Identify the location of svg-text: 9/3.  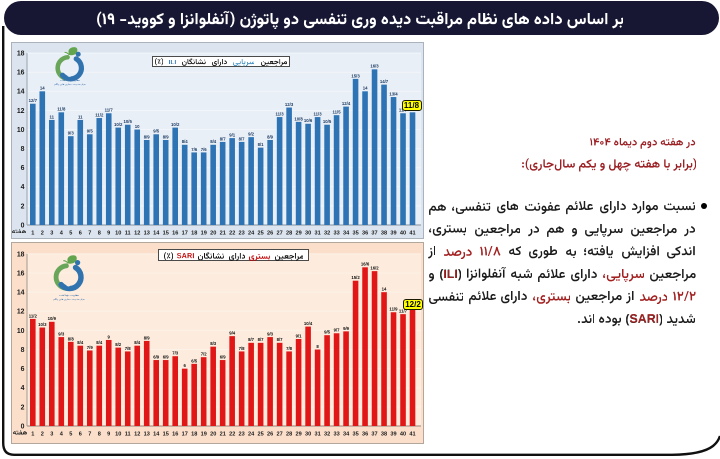
(61, 333).